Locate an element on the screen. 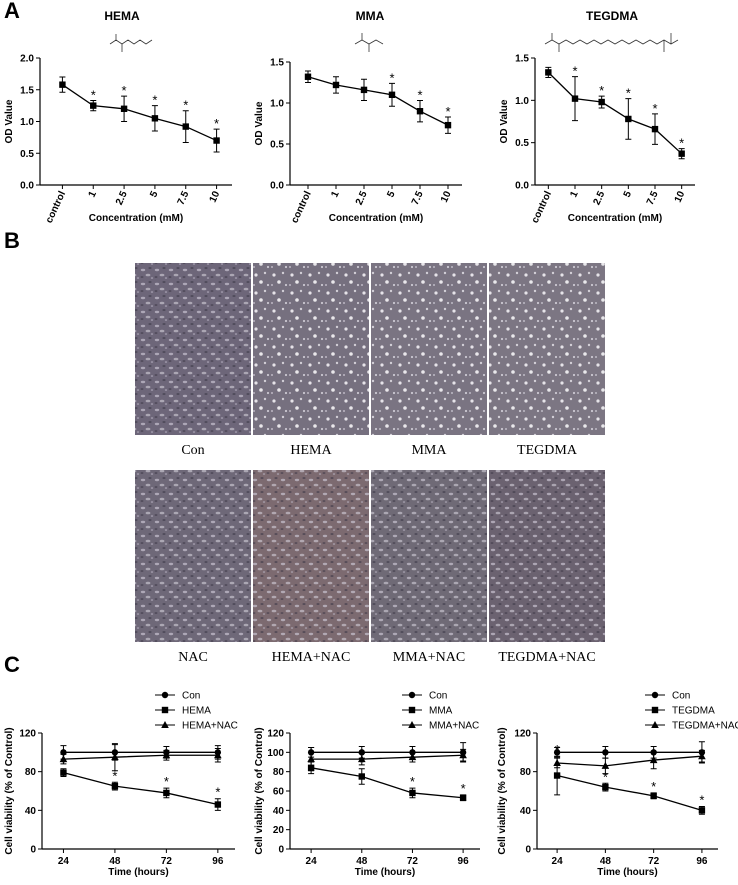  micrograph-label: Con is located at coordinates (192, 450).